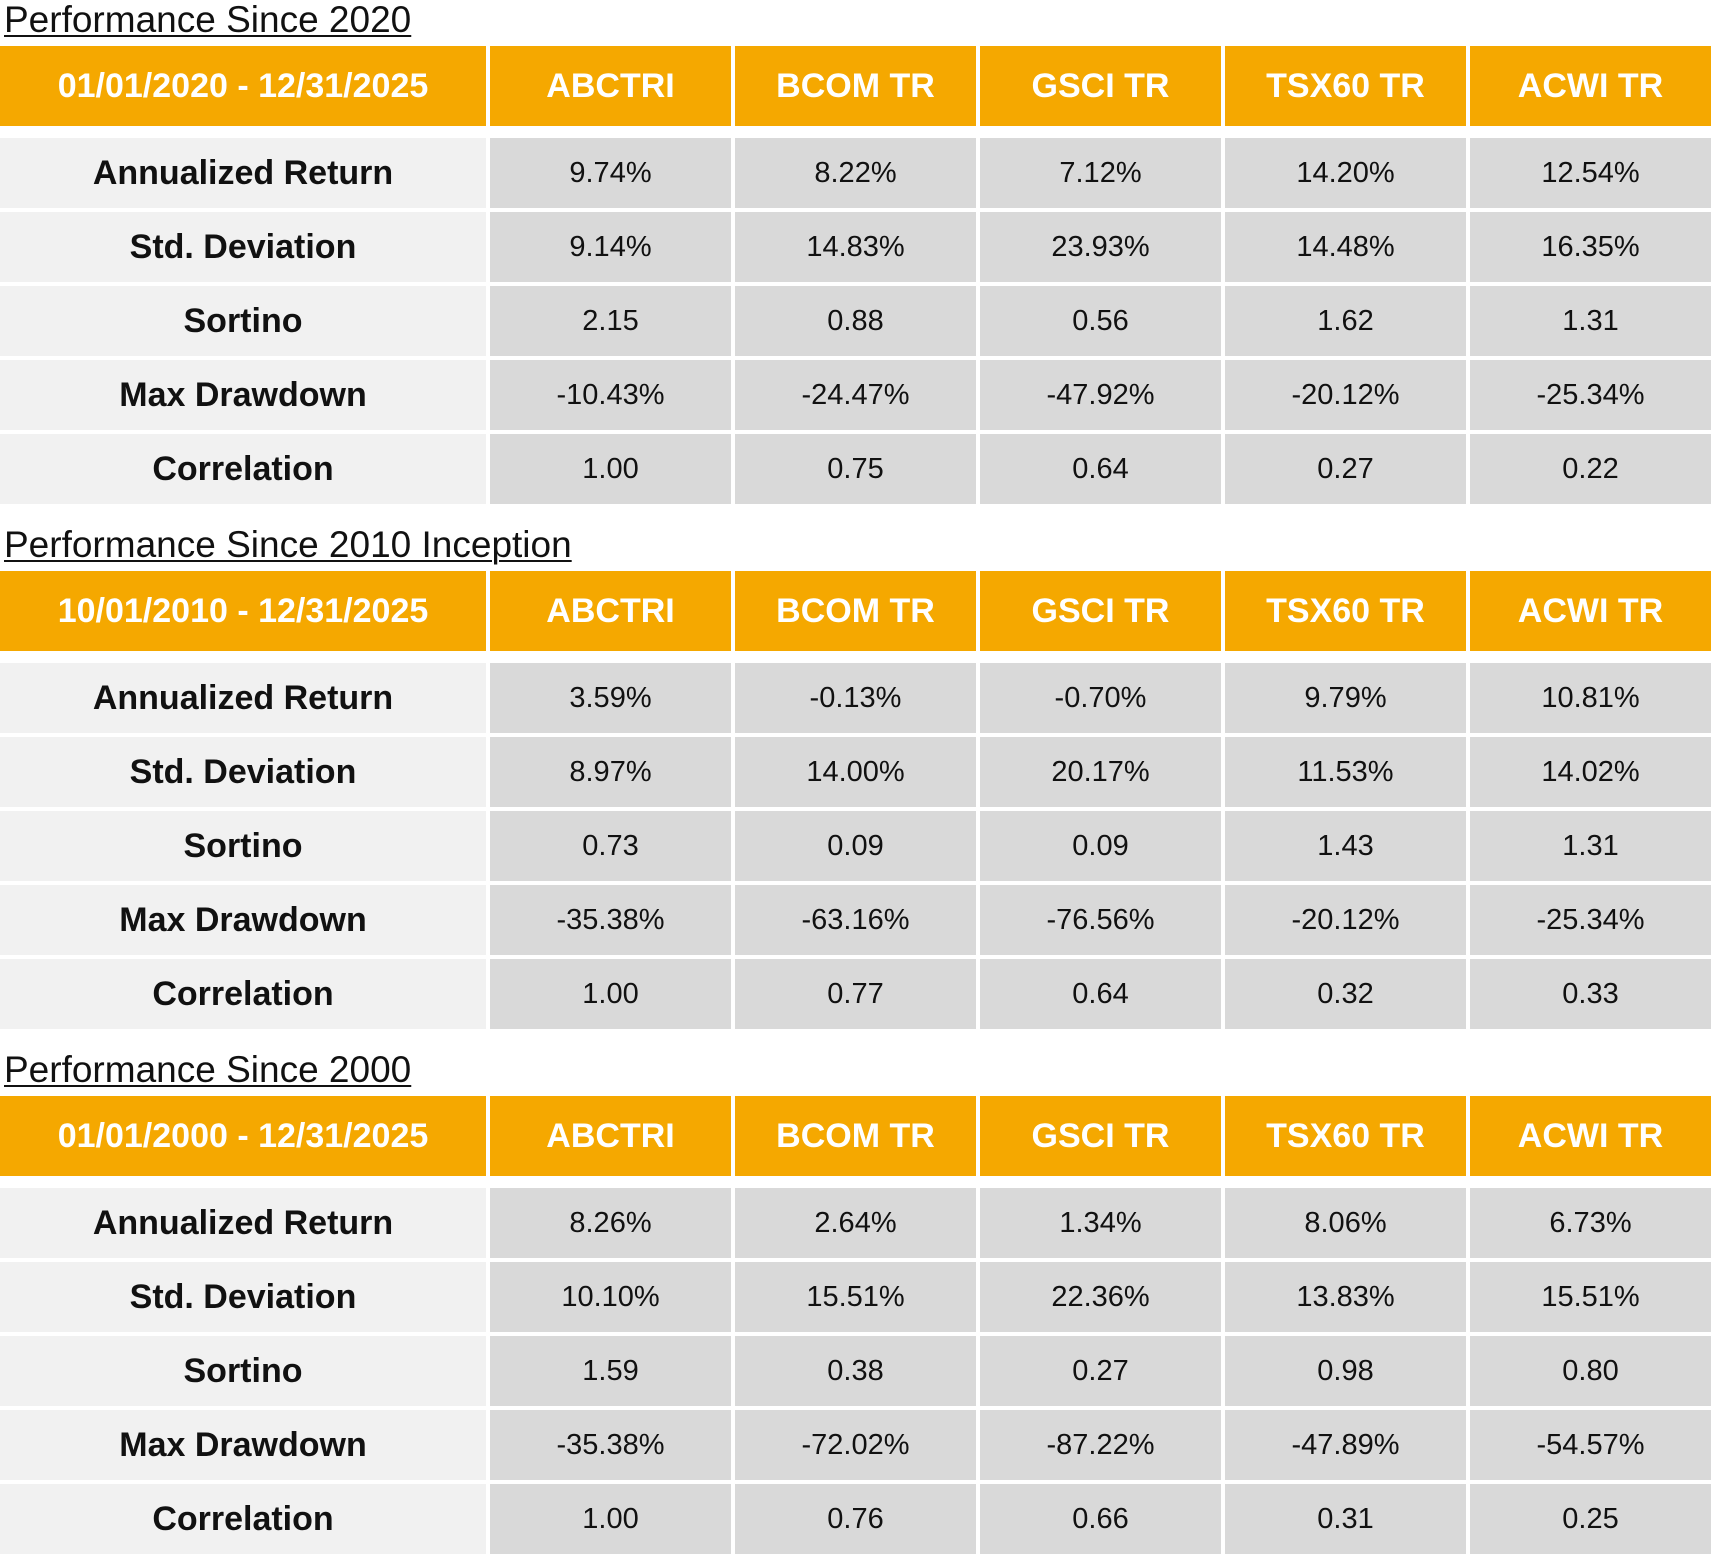 The image size is (1719, 1565). What do you see at coordinates (1100, 1519) in the screenshot?
I see `metric-value: 0.66` at bounding box center [1100, 1519].